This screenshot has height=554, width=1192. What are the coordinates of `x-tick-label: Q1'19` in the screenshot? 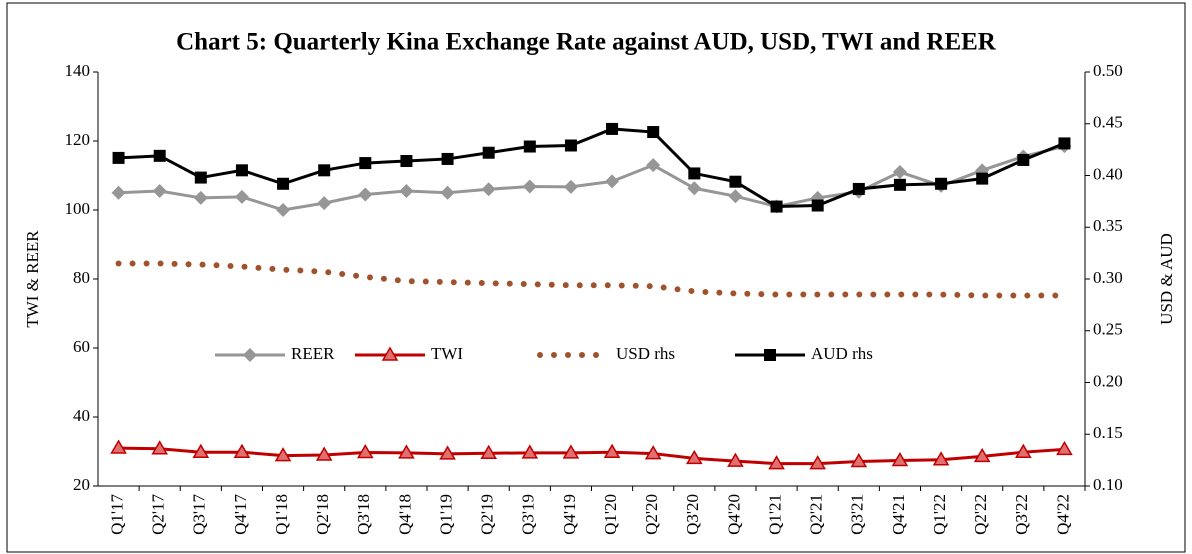 It's located at (445, 514).